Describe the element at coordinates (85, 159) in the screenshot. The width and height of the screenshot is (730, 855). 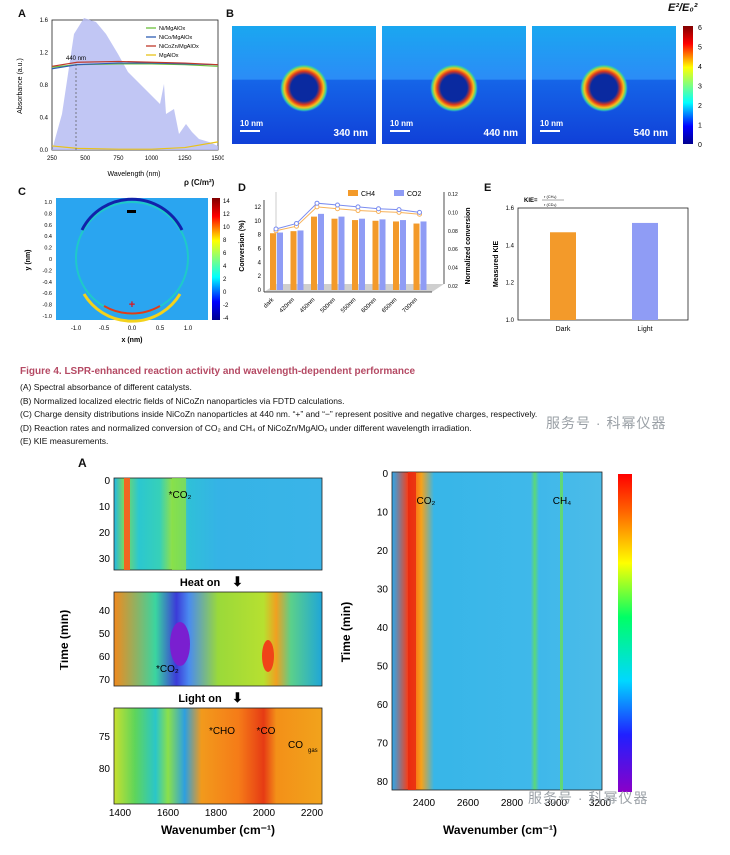
I see `abs-xtick: 500` at that location.